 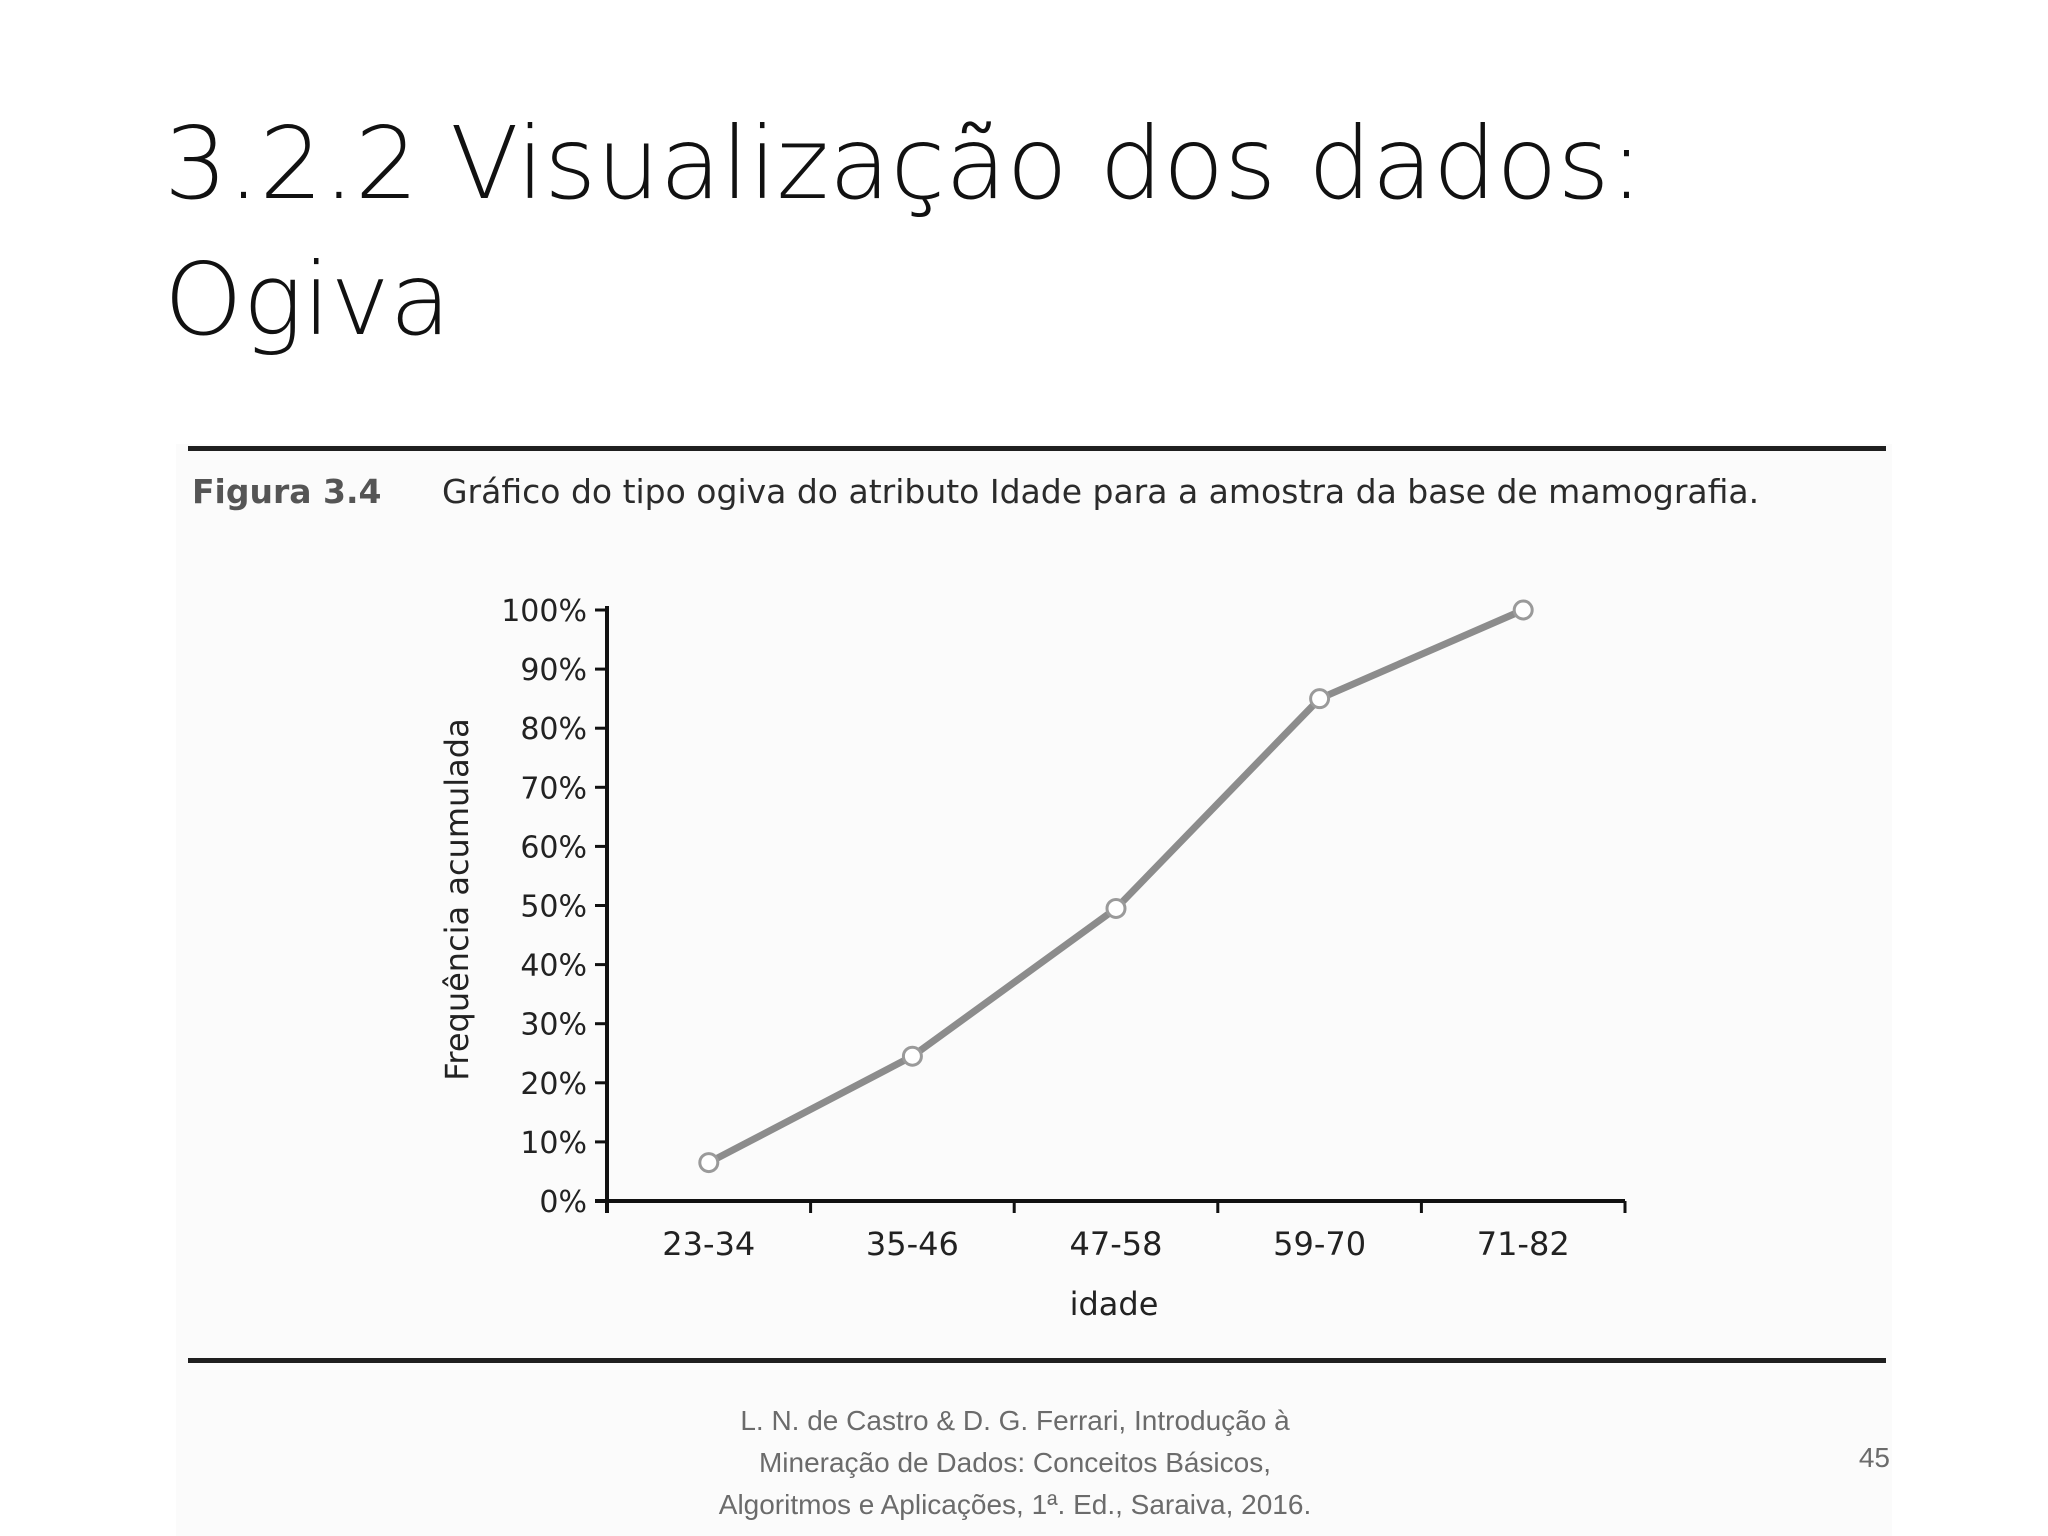 I want to click on citation-line-2: Mineração de Dados: Conceitos Básicos,, so click(x=1015, y=1462).